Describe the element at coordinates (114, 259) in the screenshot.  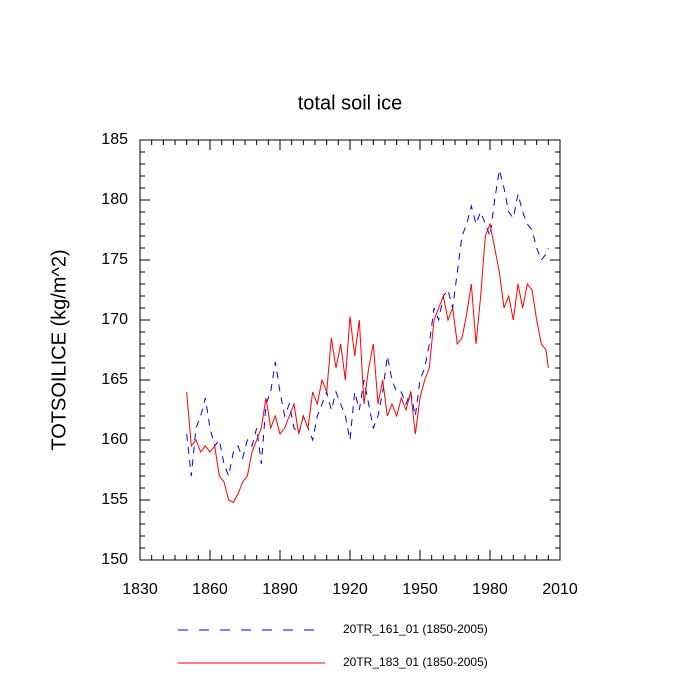
I see `y-tick-label: 175` at that location.